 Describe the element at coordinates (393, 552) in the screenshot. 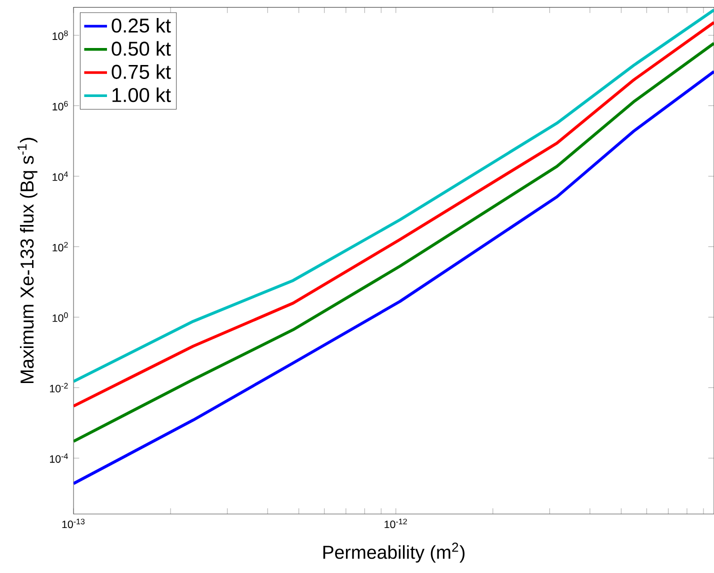

I see `x-axis-title: Permeability (m$^{2}$)` at that location.